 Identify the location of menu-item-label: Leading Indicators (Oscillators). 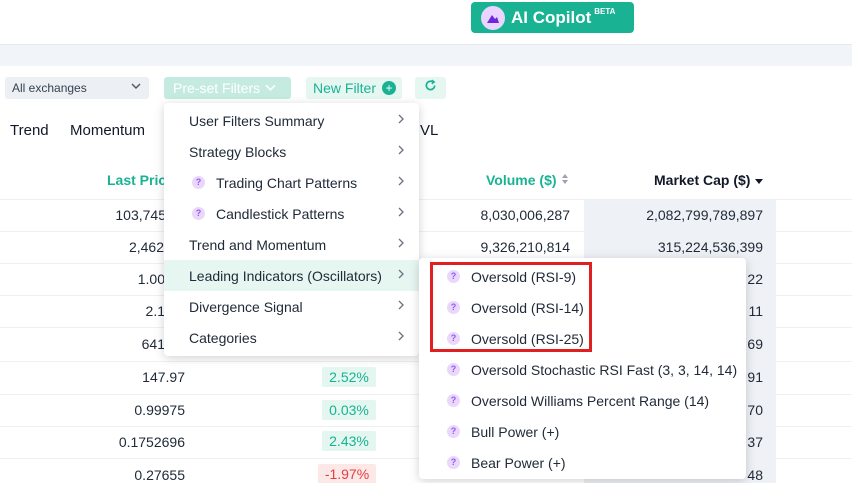
(285, 275).